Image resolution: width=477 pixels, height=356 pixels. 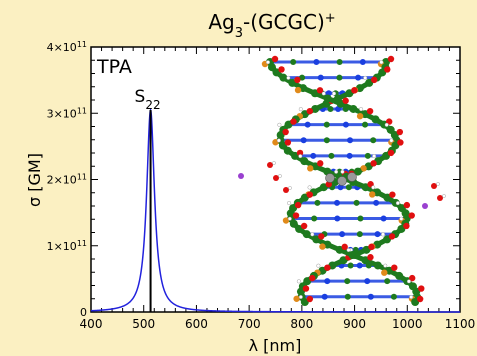 What do you see at coordinates (67, 179) in the screenshot?
I see `y-tick-label: 2×10¹¹` at bounding box center [67, 179].